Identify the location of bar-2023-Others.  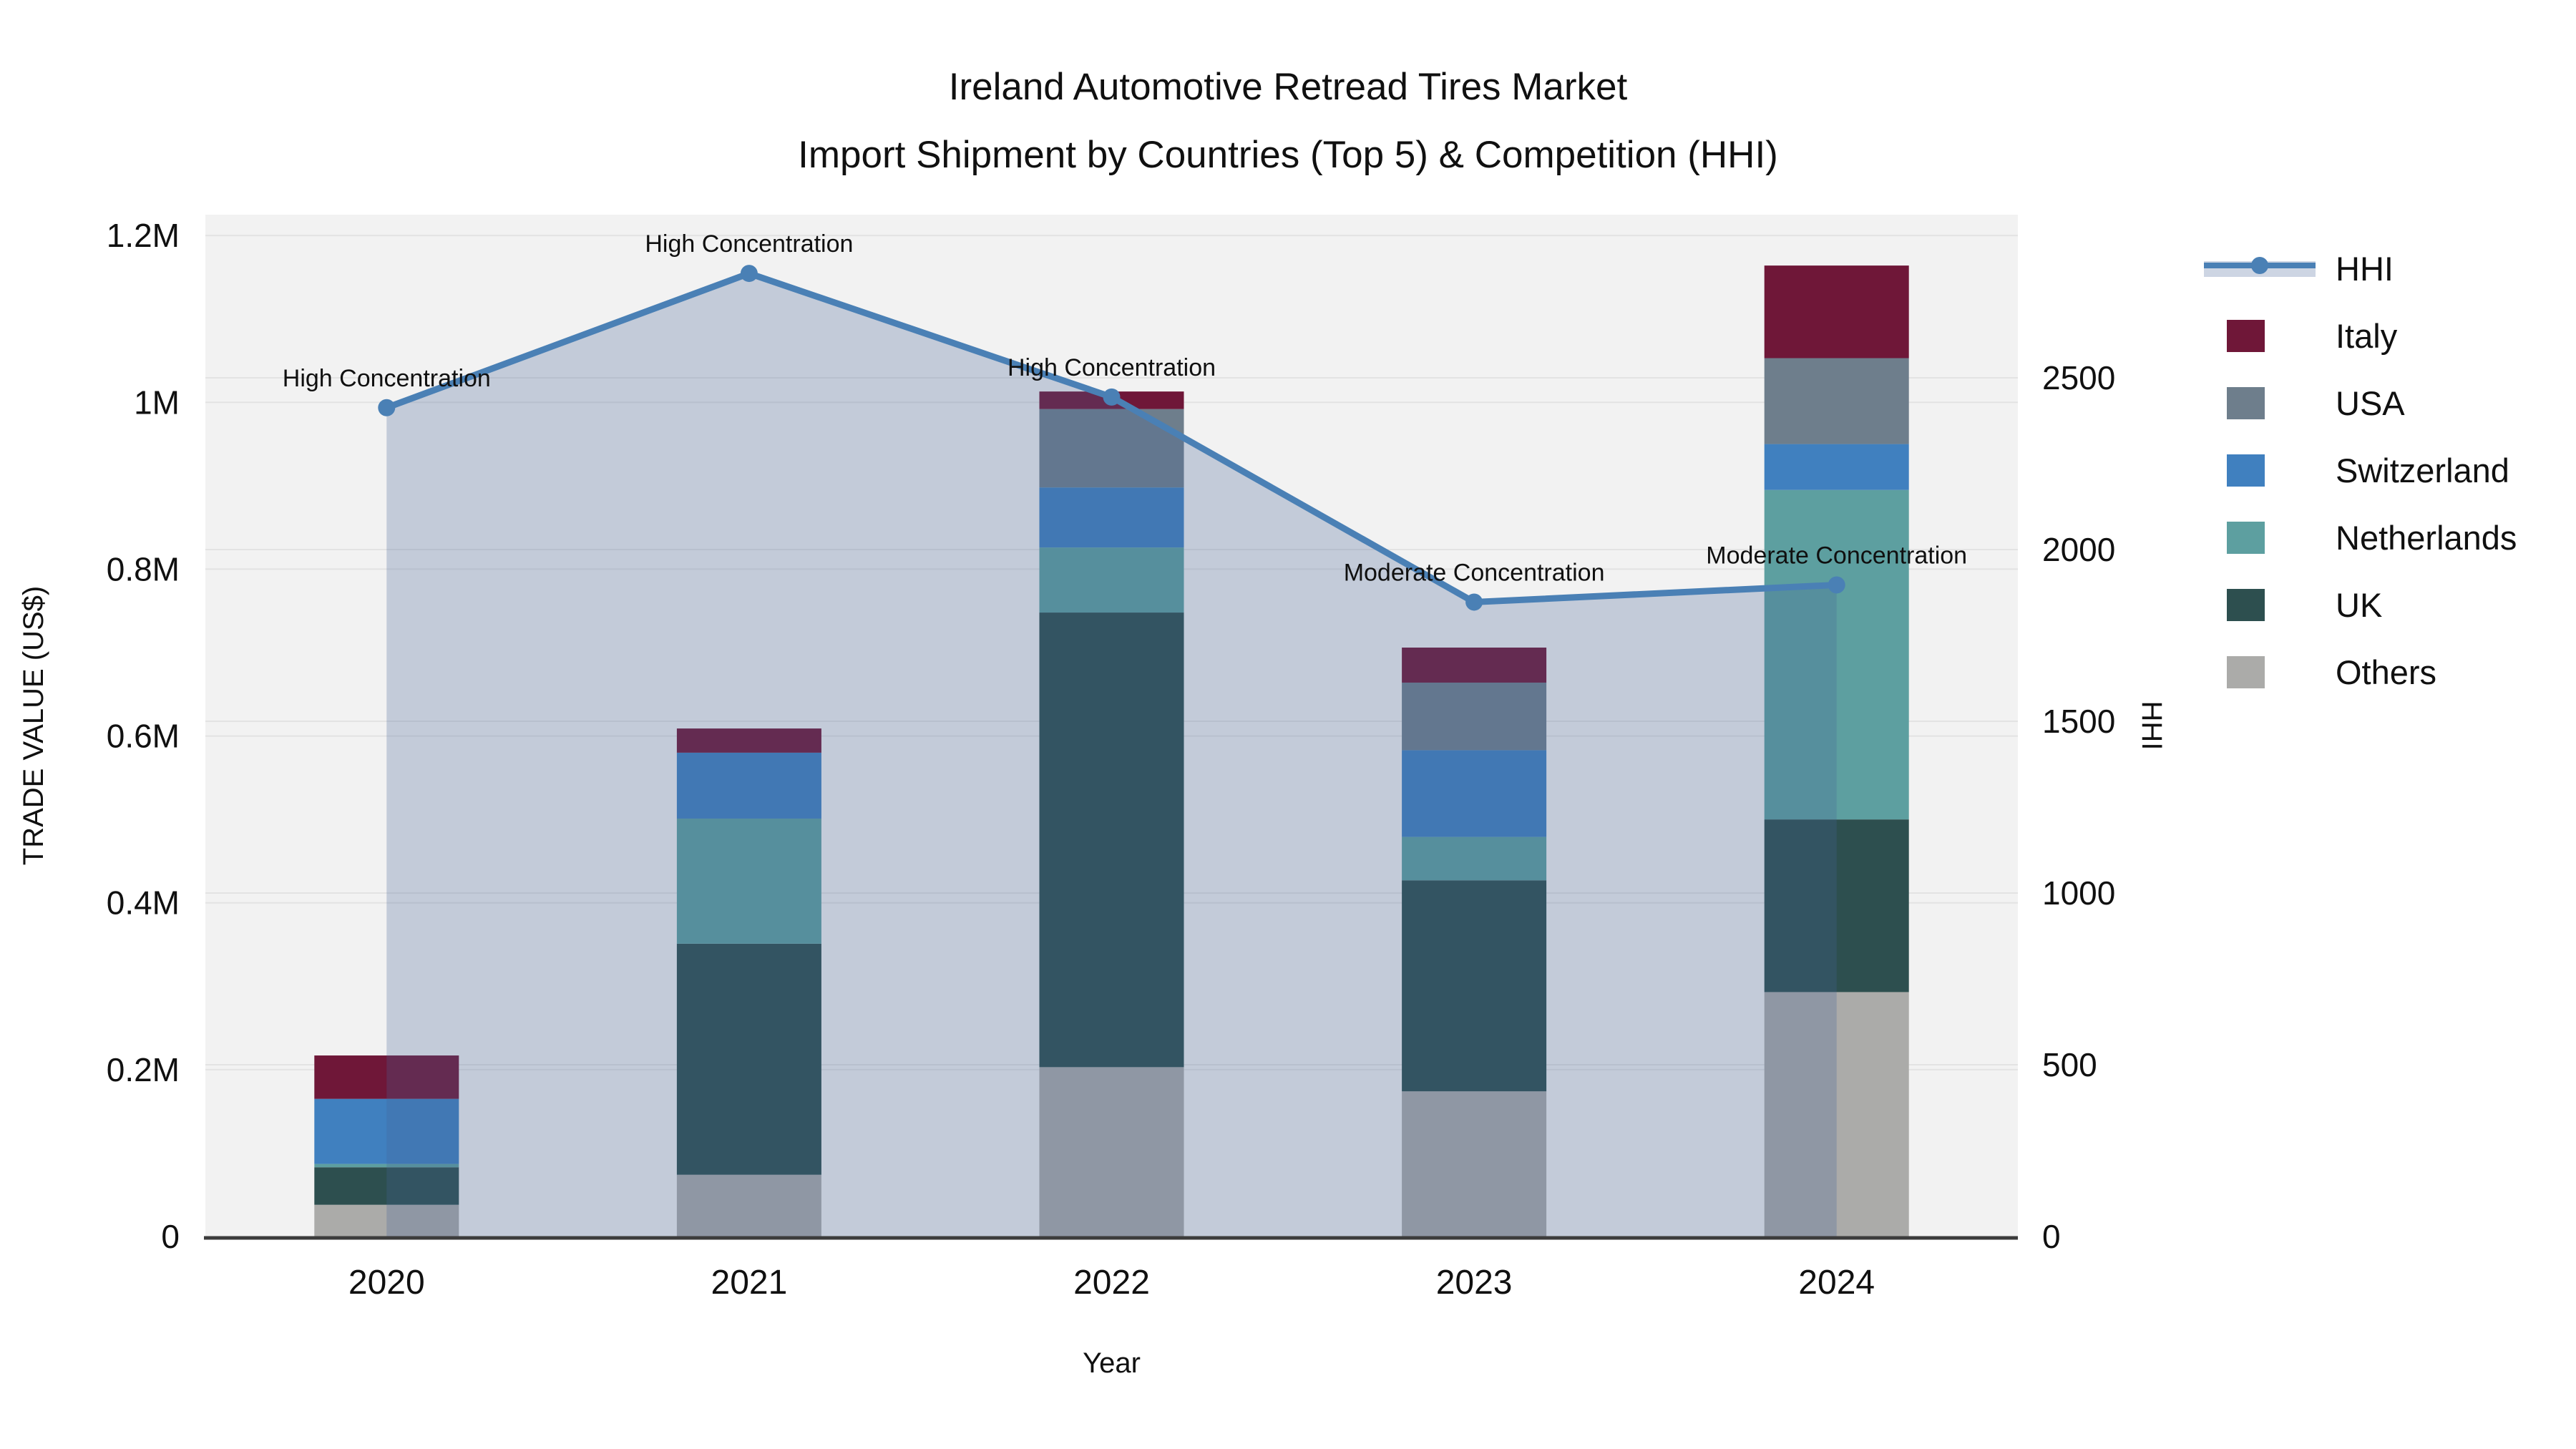
(1474, 1163).